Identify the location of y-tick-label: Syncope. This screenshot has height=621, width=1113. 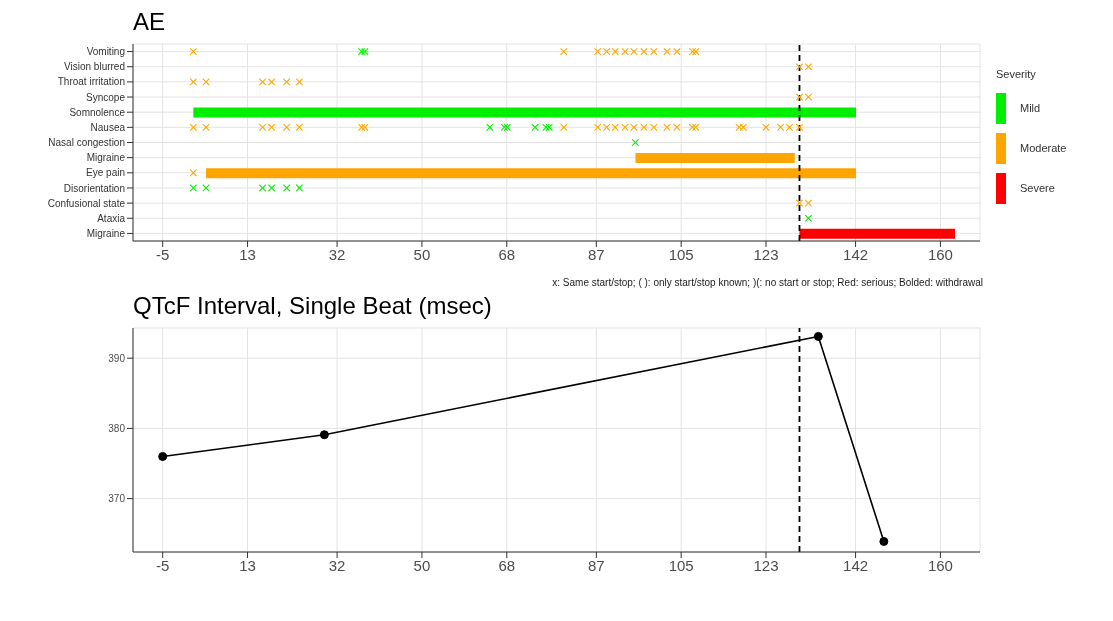
(106, 97).